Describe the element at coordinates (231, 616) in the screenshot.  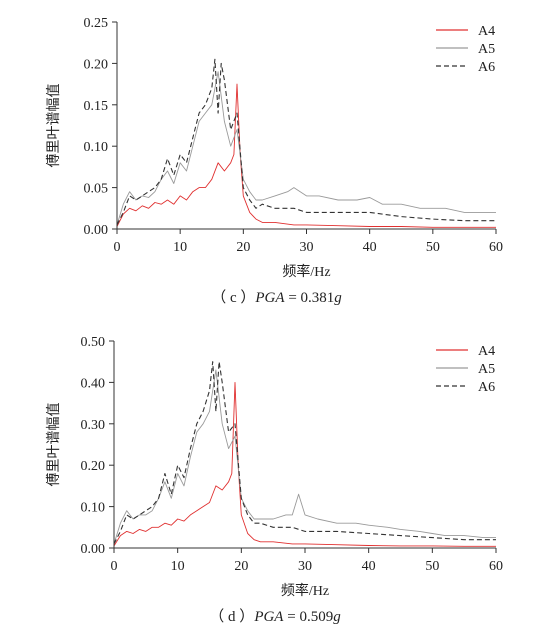
I see `caption-prefix: （ d ）` at that location.